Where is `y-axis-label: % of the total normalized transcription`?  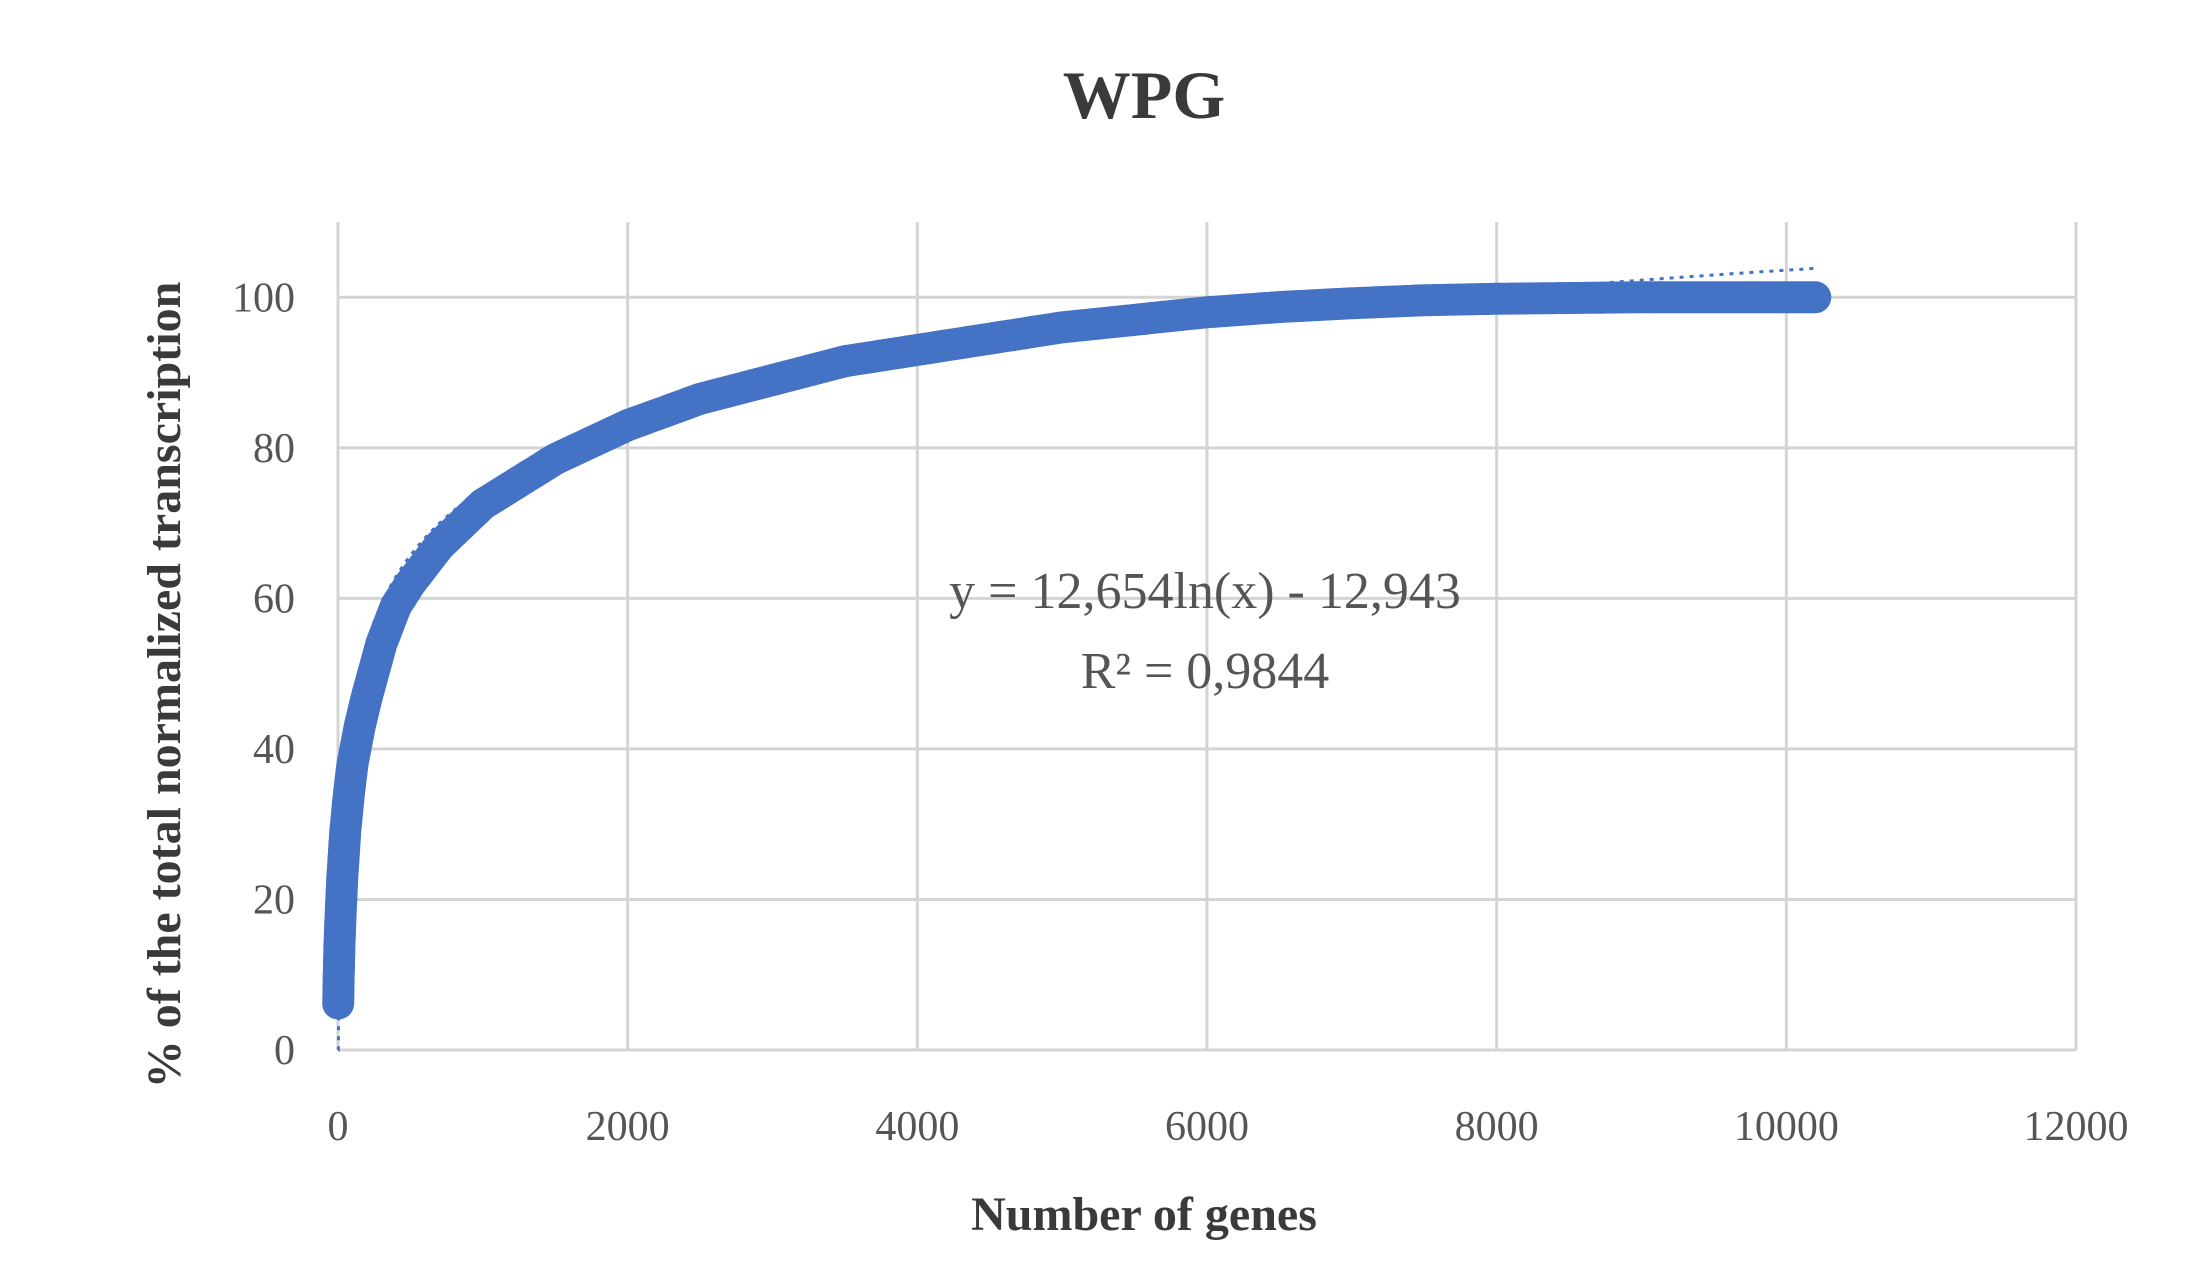
y-axis-label: % of the total normalized transcription is located at coordinates (164, 685).